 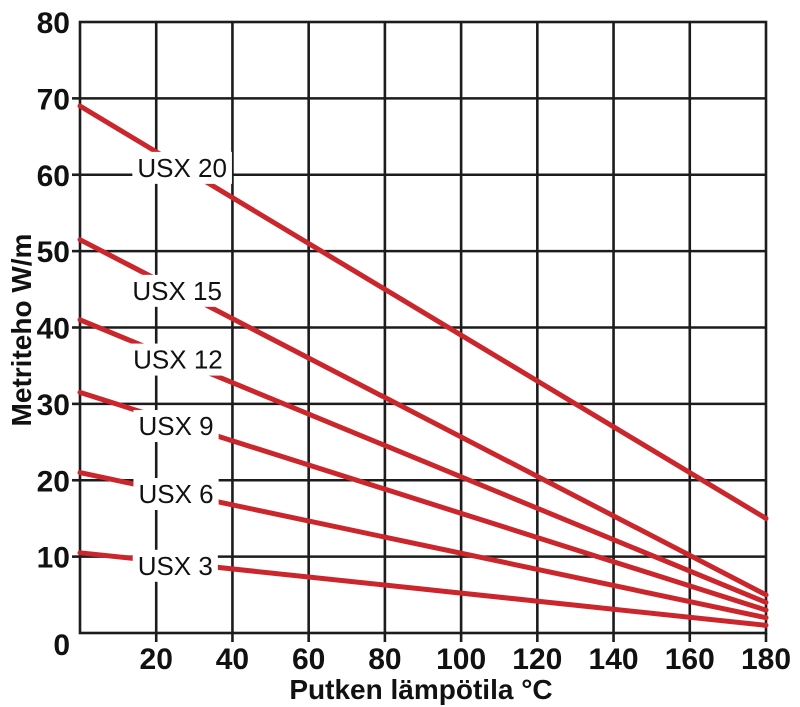 What do you see at coordinates (420, 689) in the screenshot?
I see `x-axis-title: Putken lämpötila °C` at bounding box center [420, 689].